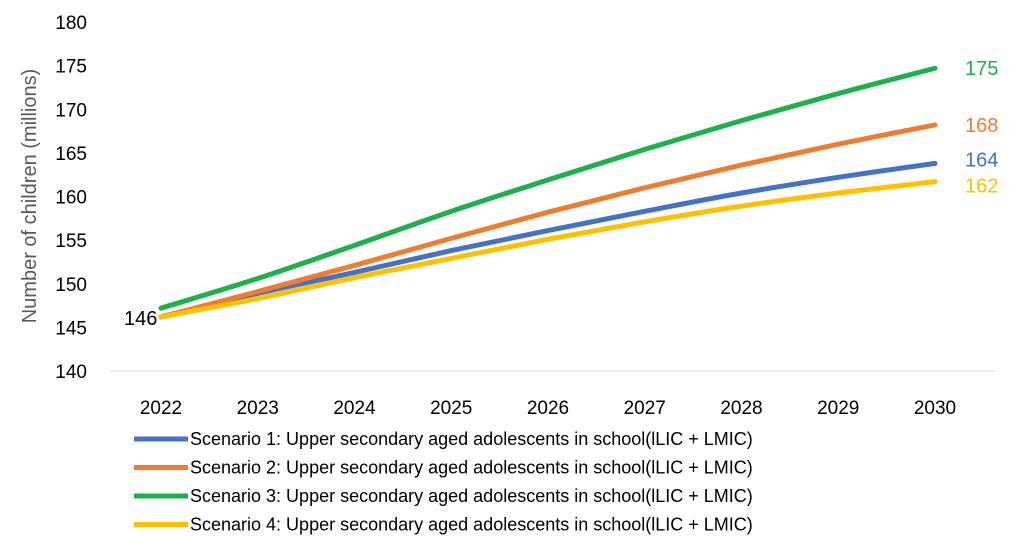  What do you see at coordinates (838, 408) in the screenshot?
I see `x-tick-label: 2029` at bounding box center [838, 408].